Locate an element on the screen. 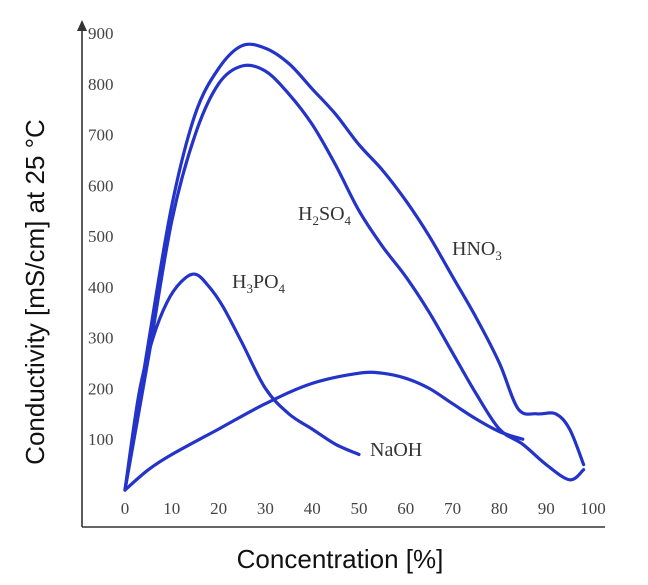  formula-subscript: 2 is located at coordinates (315, 220).